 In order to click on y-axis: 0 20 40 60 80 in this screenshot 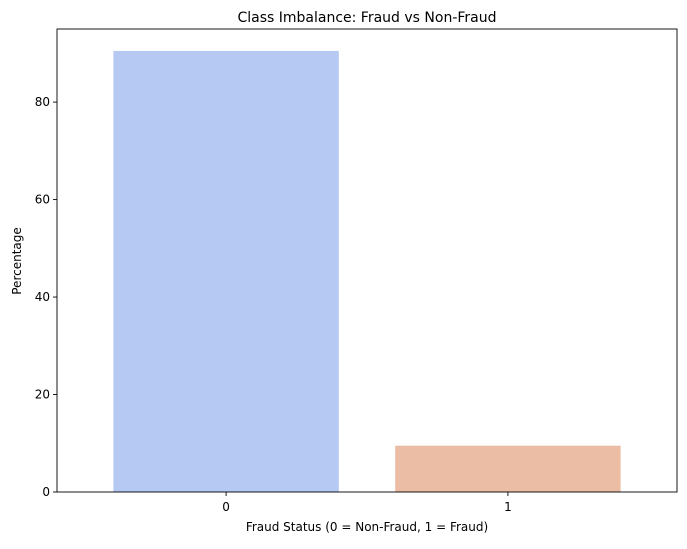, I will do `click(46, 297)`.